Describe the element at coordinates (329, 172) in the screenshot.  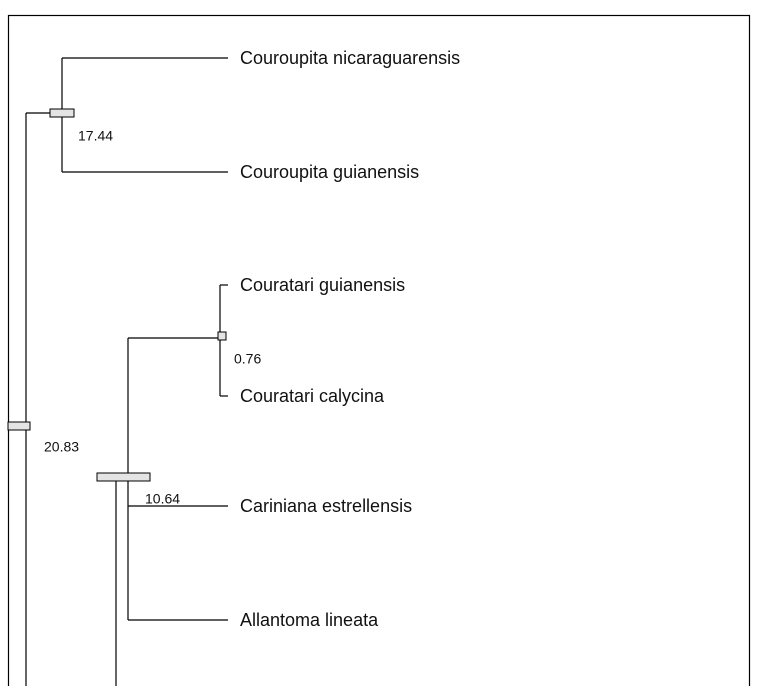
I see `tip-label: Couroupita guianensis` at that location.